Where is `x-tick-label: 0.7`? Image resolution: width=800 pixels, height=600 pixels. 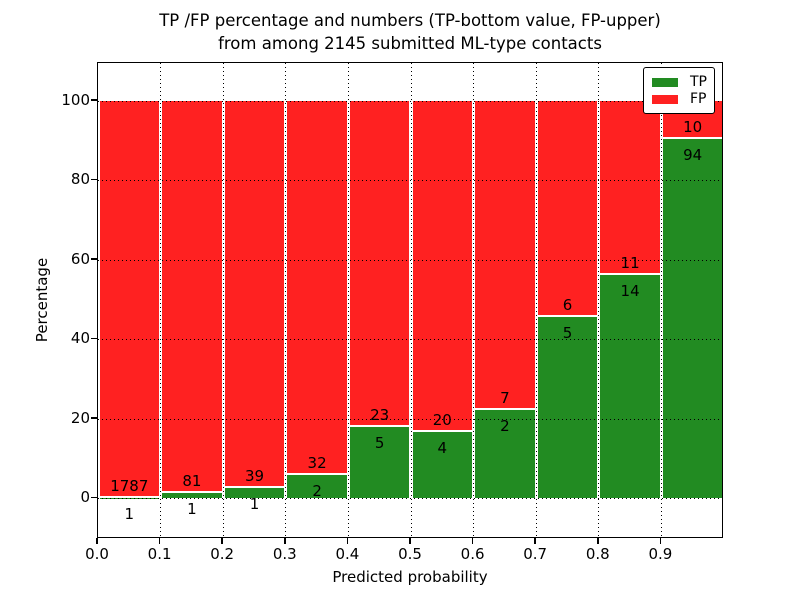 x-tick-label: 0.7 is located at coordinates (535, 554).